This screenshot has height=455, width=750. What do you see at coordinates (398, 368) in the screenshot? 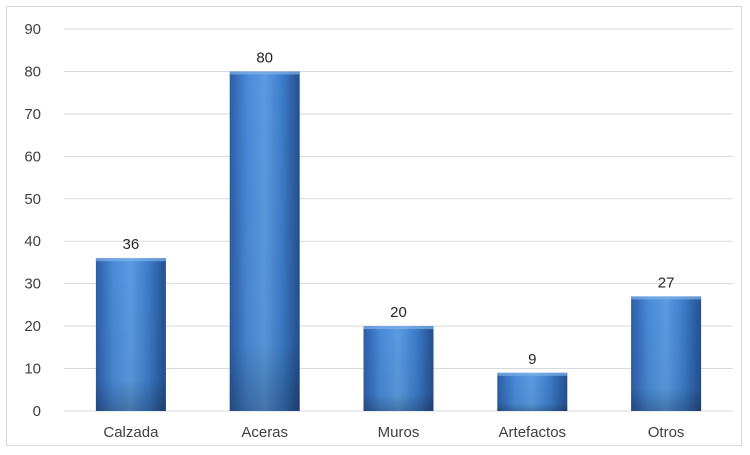
I see `bar-muros` at bounding box center [398, 368].